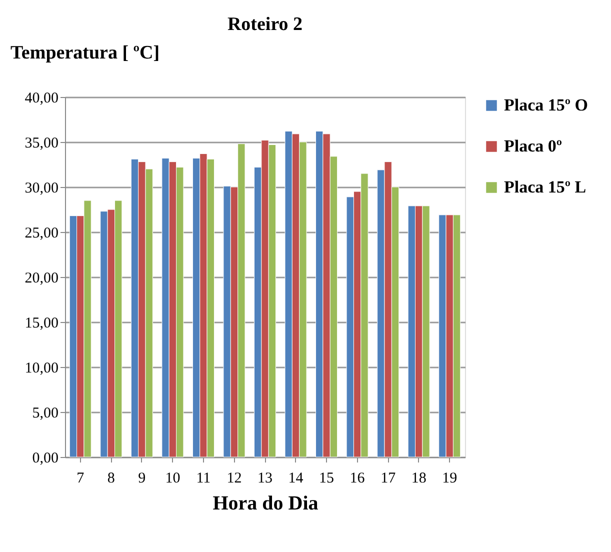 This screenshot has height=552, width=611. I want to click on x-tick-label: 15, so click(326, 478).